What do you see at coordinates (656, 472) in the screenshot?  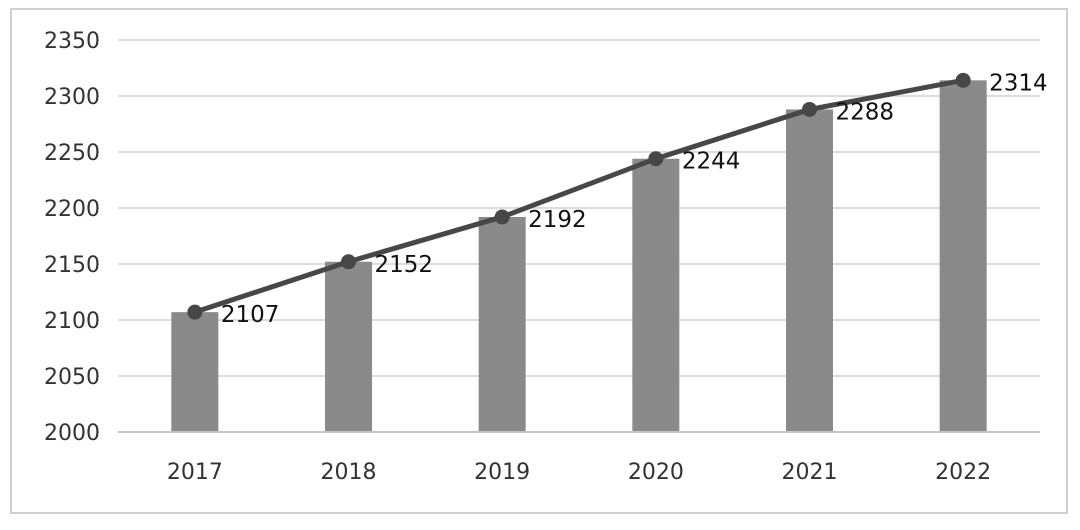 I see `x-tick-label: 2020` at bounding box center [656, 472].